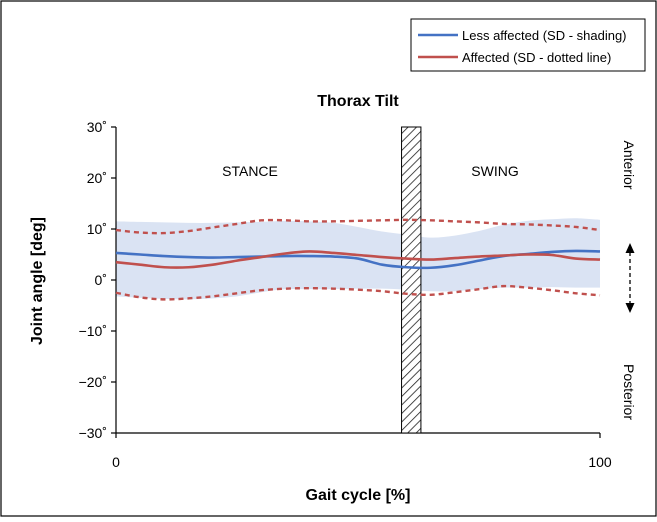 The width and height of the screenshot is (657, 522). What do you see at coordinates (544, 35) in the screenshot?
I see `legend-entry-less-affected: Less affected (SD - shading)` at bounding box center [544, 35].